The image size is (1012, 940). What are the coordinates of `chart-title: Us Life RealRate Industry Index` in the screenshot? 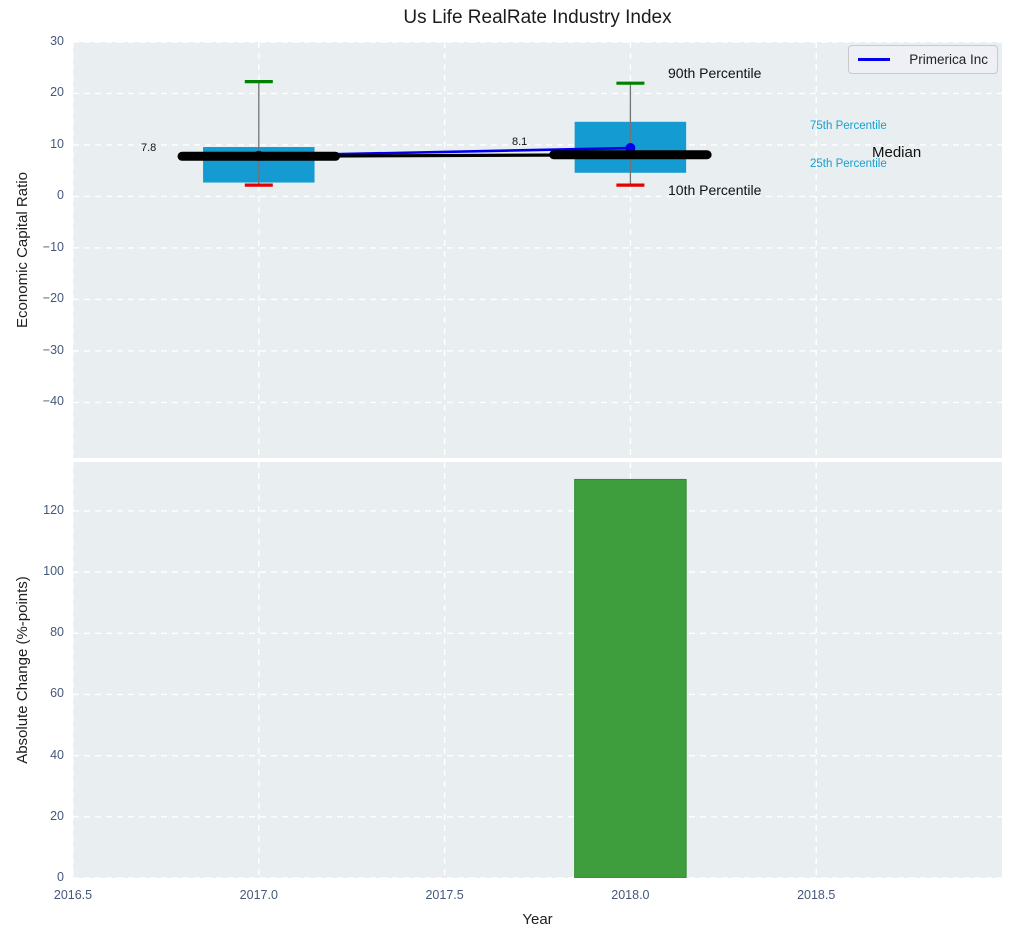 It's located at (537, 17).